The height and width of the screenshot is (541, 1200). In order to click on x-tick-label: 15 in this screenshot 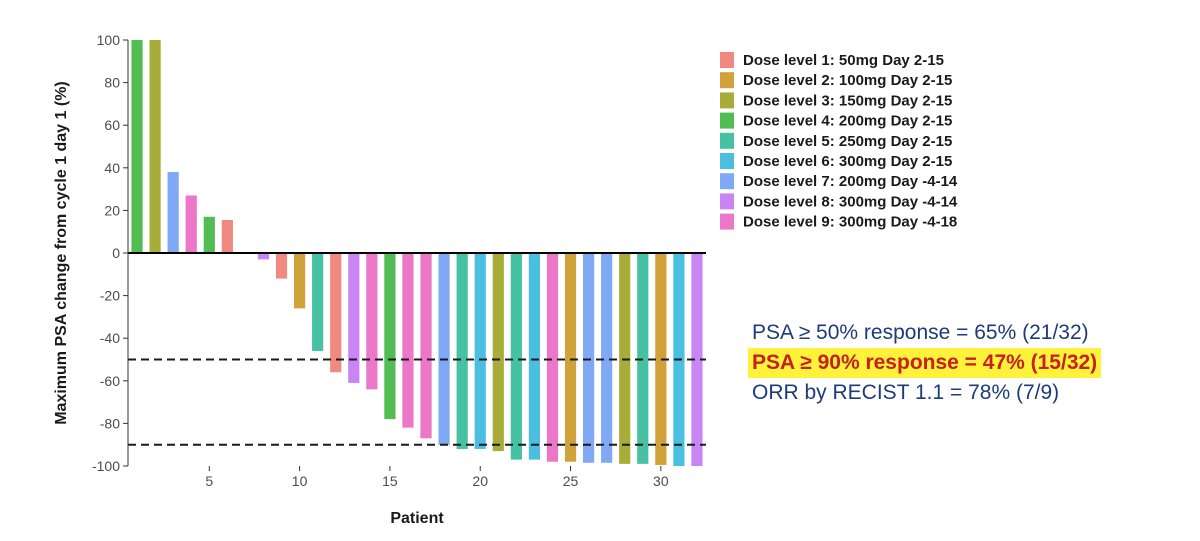, I will do `click(390, 481)`.